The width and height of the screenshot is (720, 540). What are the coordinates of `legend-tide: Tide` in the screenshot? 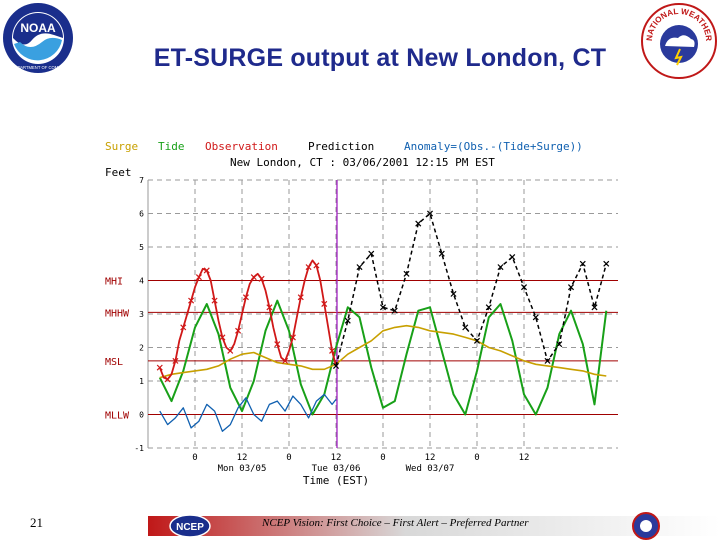 It's located at (171, 146).